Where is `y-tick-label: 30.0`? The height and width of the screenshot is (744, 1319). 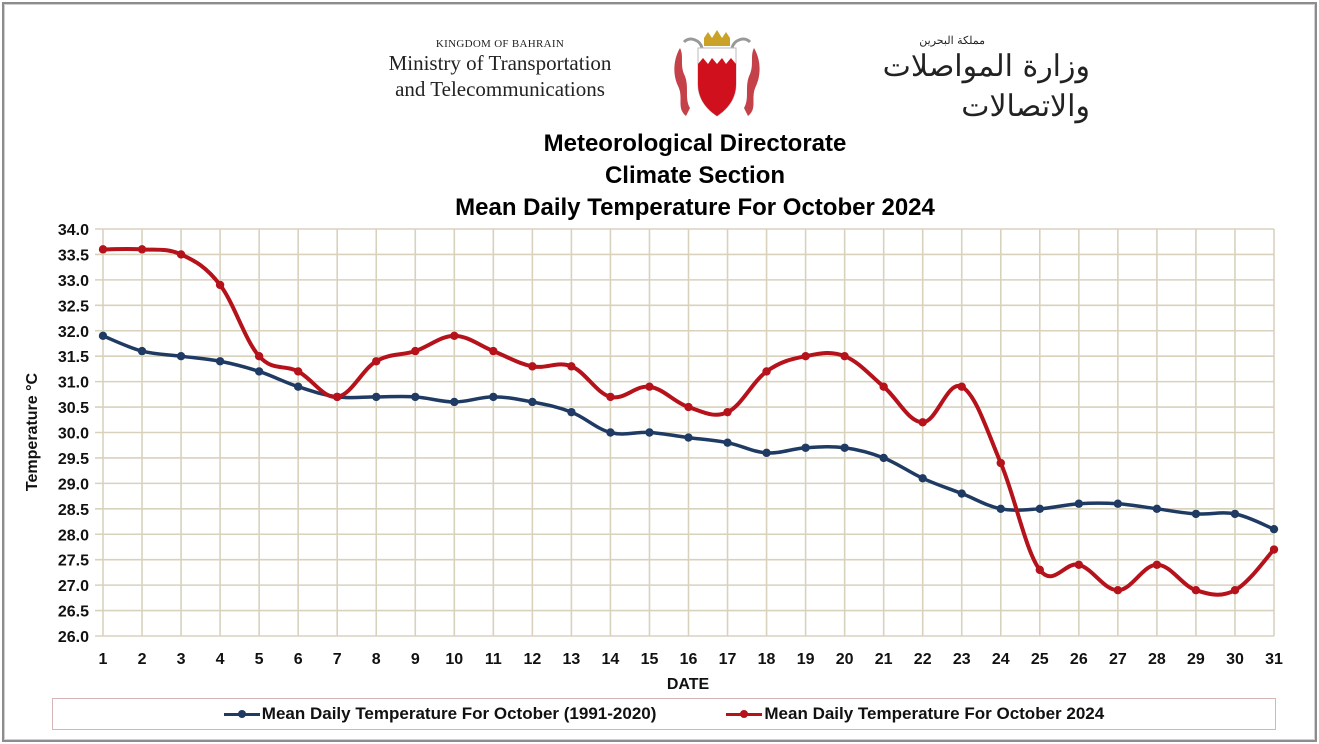
y-tick-label: 30.0 is located at coordinates (73, 434).